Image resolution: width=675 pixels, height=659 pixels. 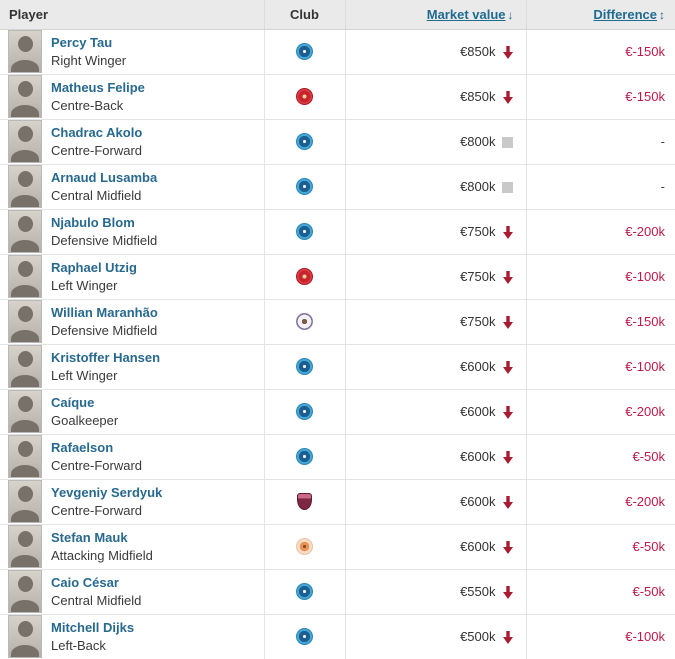 I want to click on table-row: Caíque Goalkeeper €600k €-200k, so click(x=337, y=412).